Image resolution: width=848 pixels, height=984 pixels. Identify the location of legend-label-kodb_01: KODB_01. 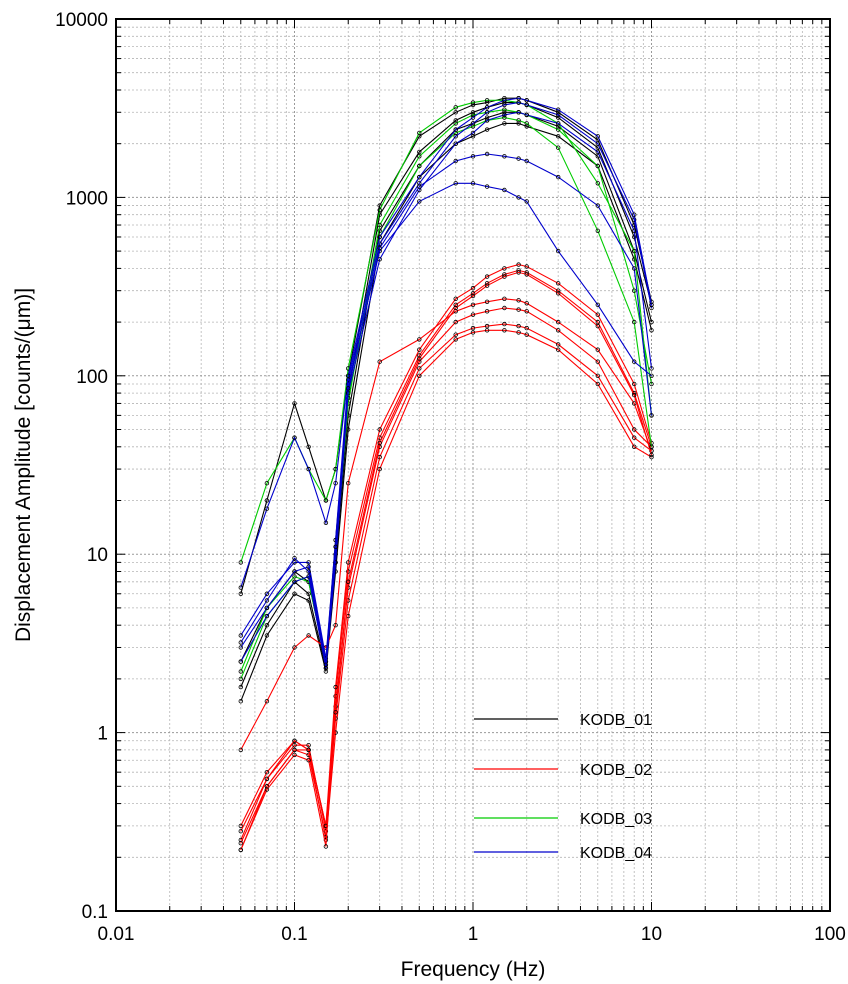
(616, 720).